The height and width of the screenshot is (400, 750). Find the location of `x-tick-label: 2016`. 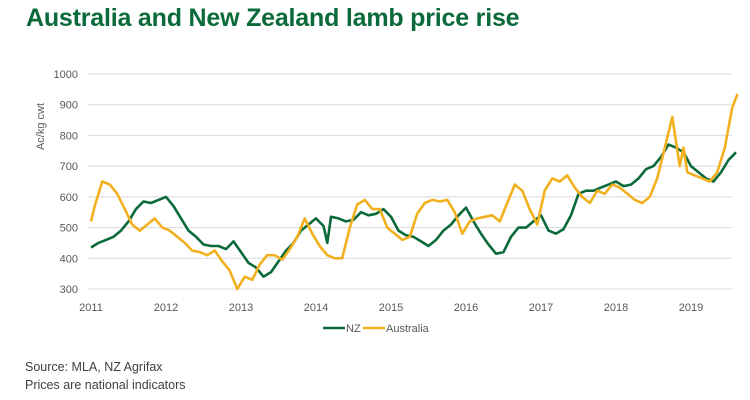

x-tick-label: 2016 is located at coordinates (466, 308).